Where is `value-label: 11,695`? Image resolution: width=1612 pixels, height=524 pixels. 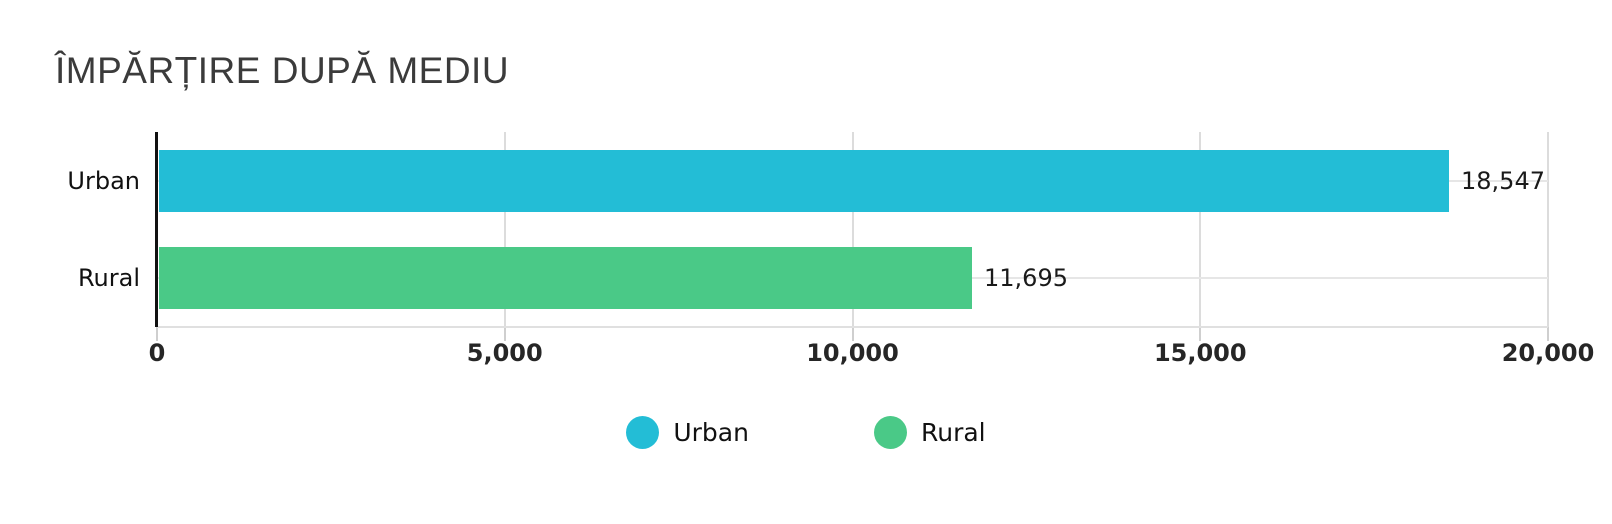 value-label: 11,695 is located at coordinates (1026, 278).